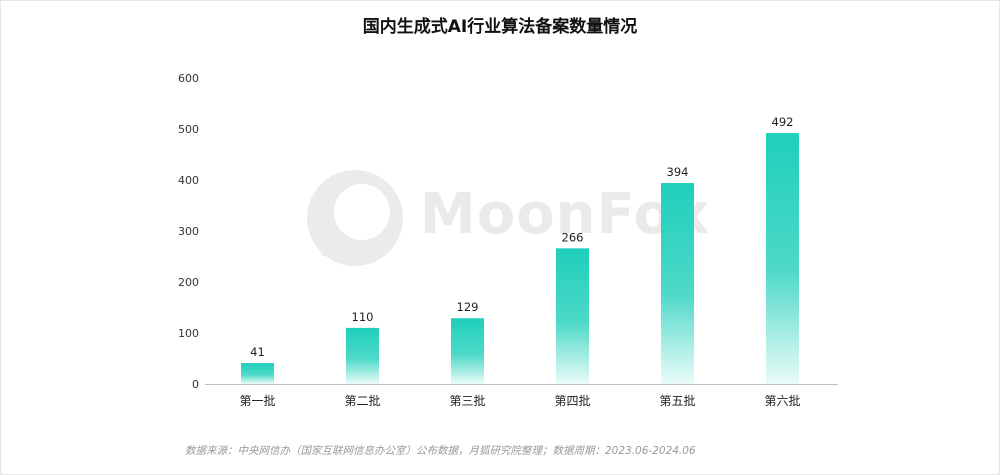  Describe the element at coordinates (188, 282) in the screenshot. I see `y-tick-label: 200` at that location.